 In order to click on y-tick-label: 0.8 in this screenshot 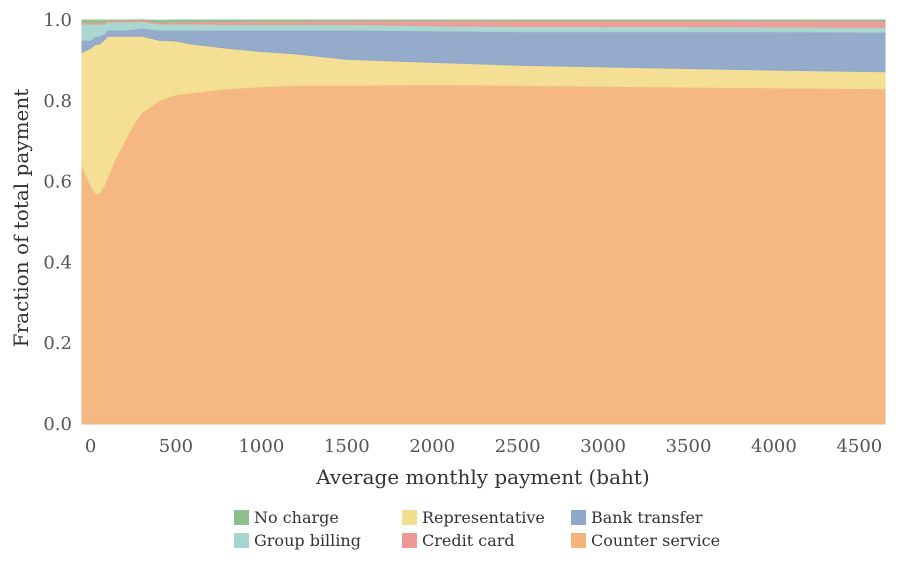, I will do `click(57, 101)`.